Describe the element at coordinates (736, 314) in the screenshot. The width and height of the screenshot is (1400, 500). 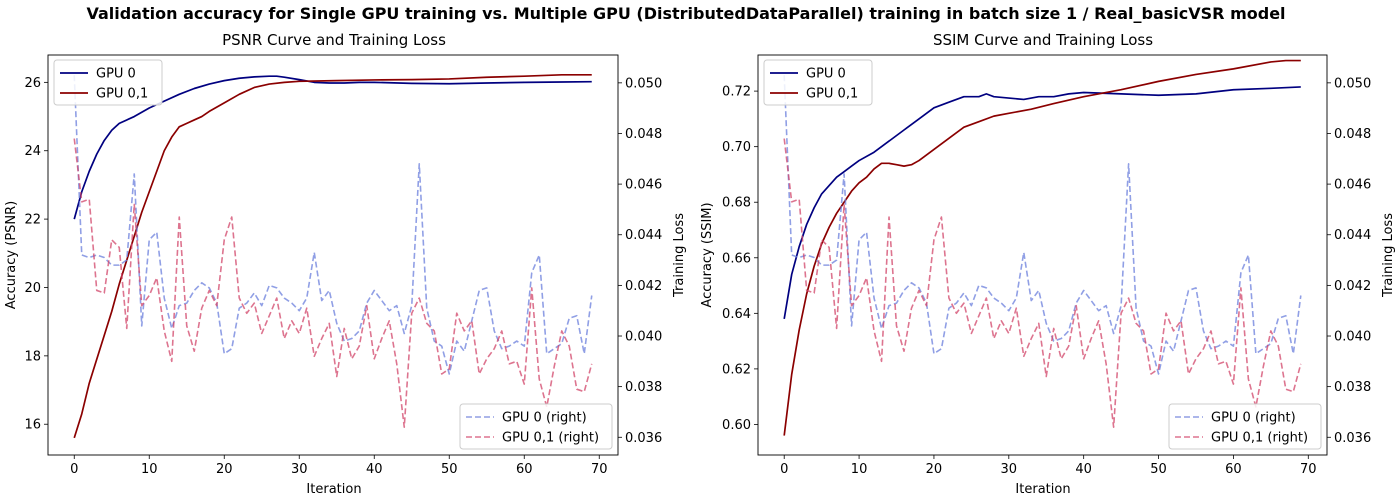
I see `ssim-y-tick-label: 0.64` at that location.